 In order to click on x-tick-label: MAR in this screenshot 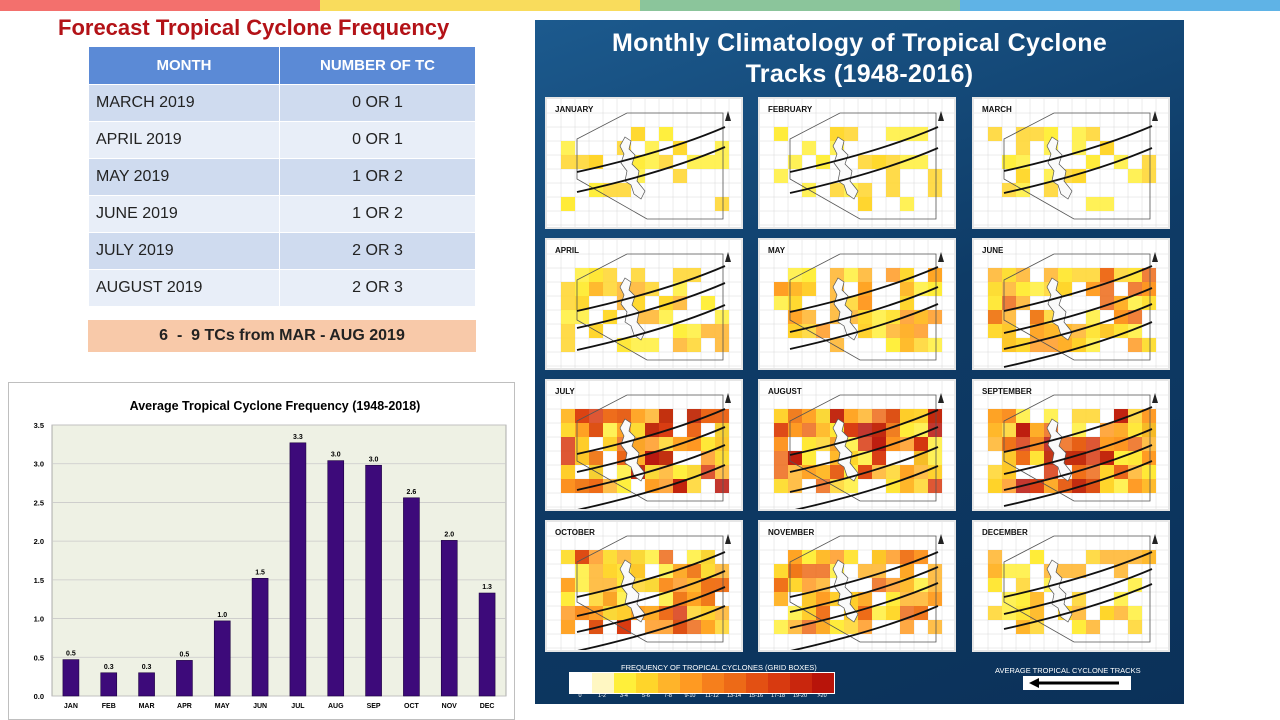, I will do `click(147, 706)`.